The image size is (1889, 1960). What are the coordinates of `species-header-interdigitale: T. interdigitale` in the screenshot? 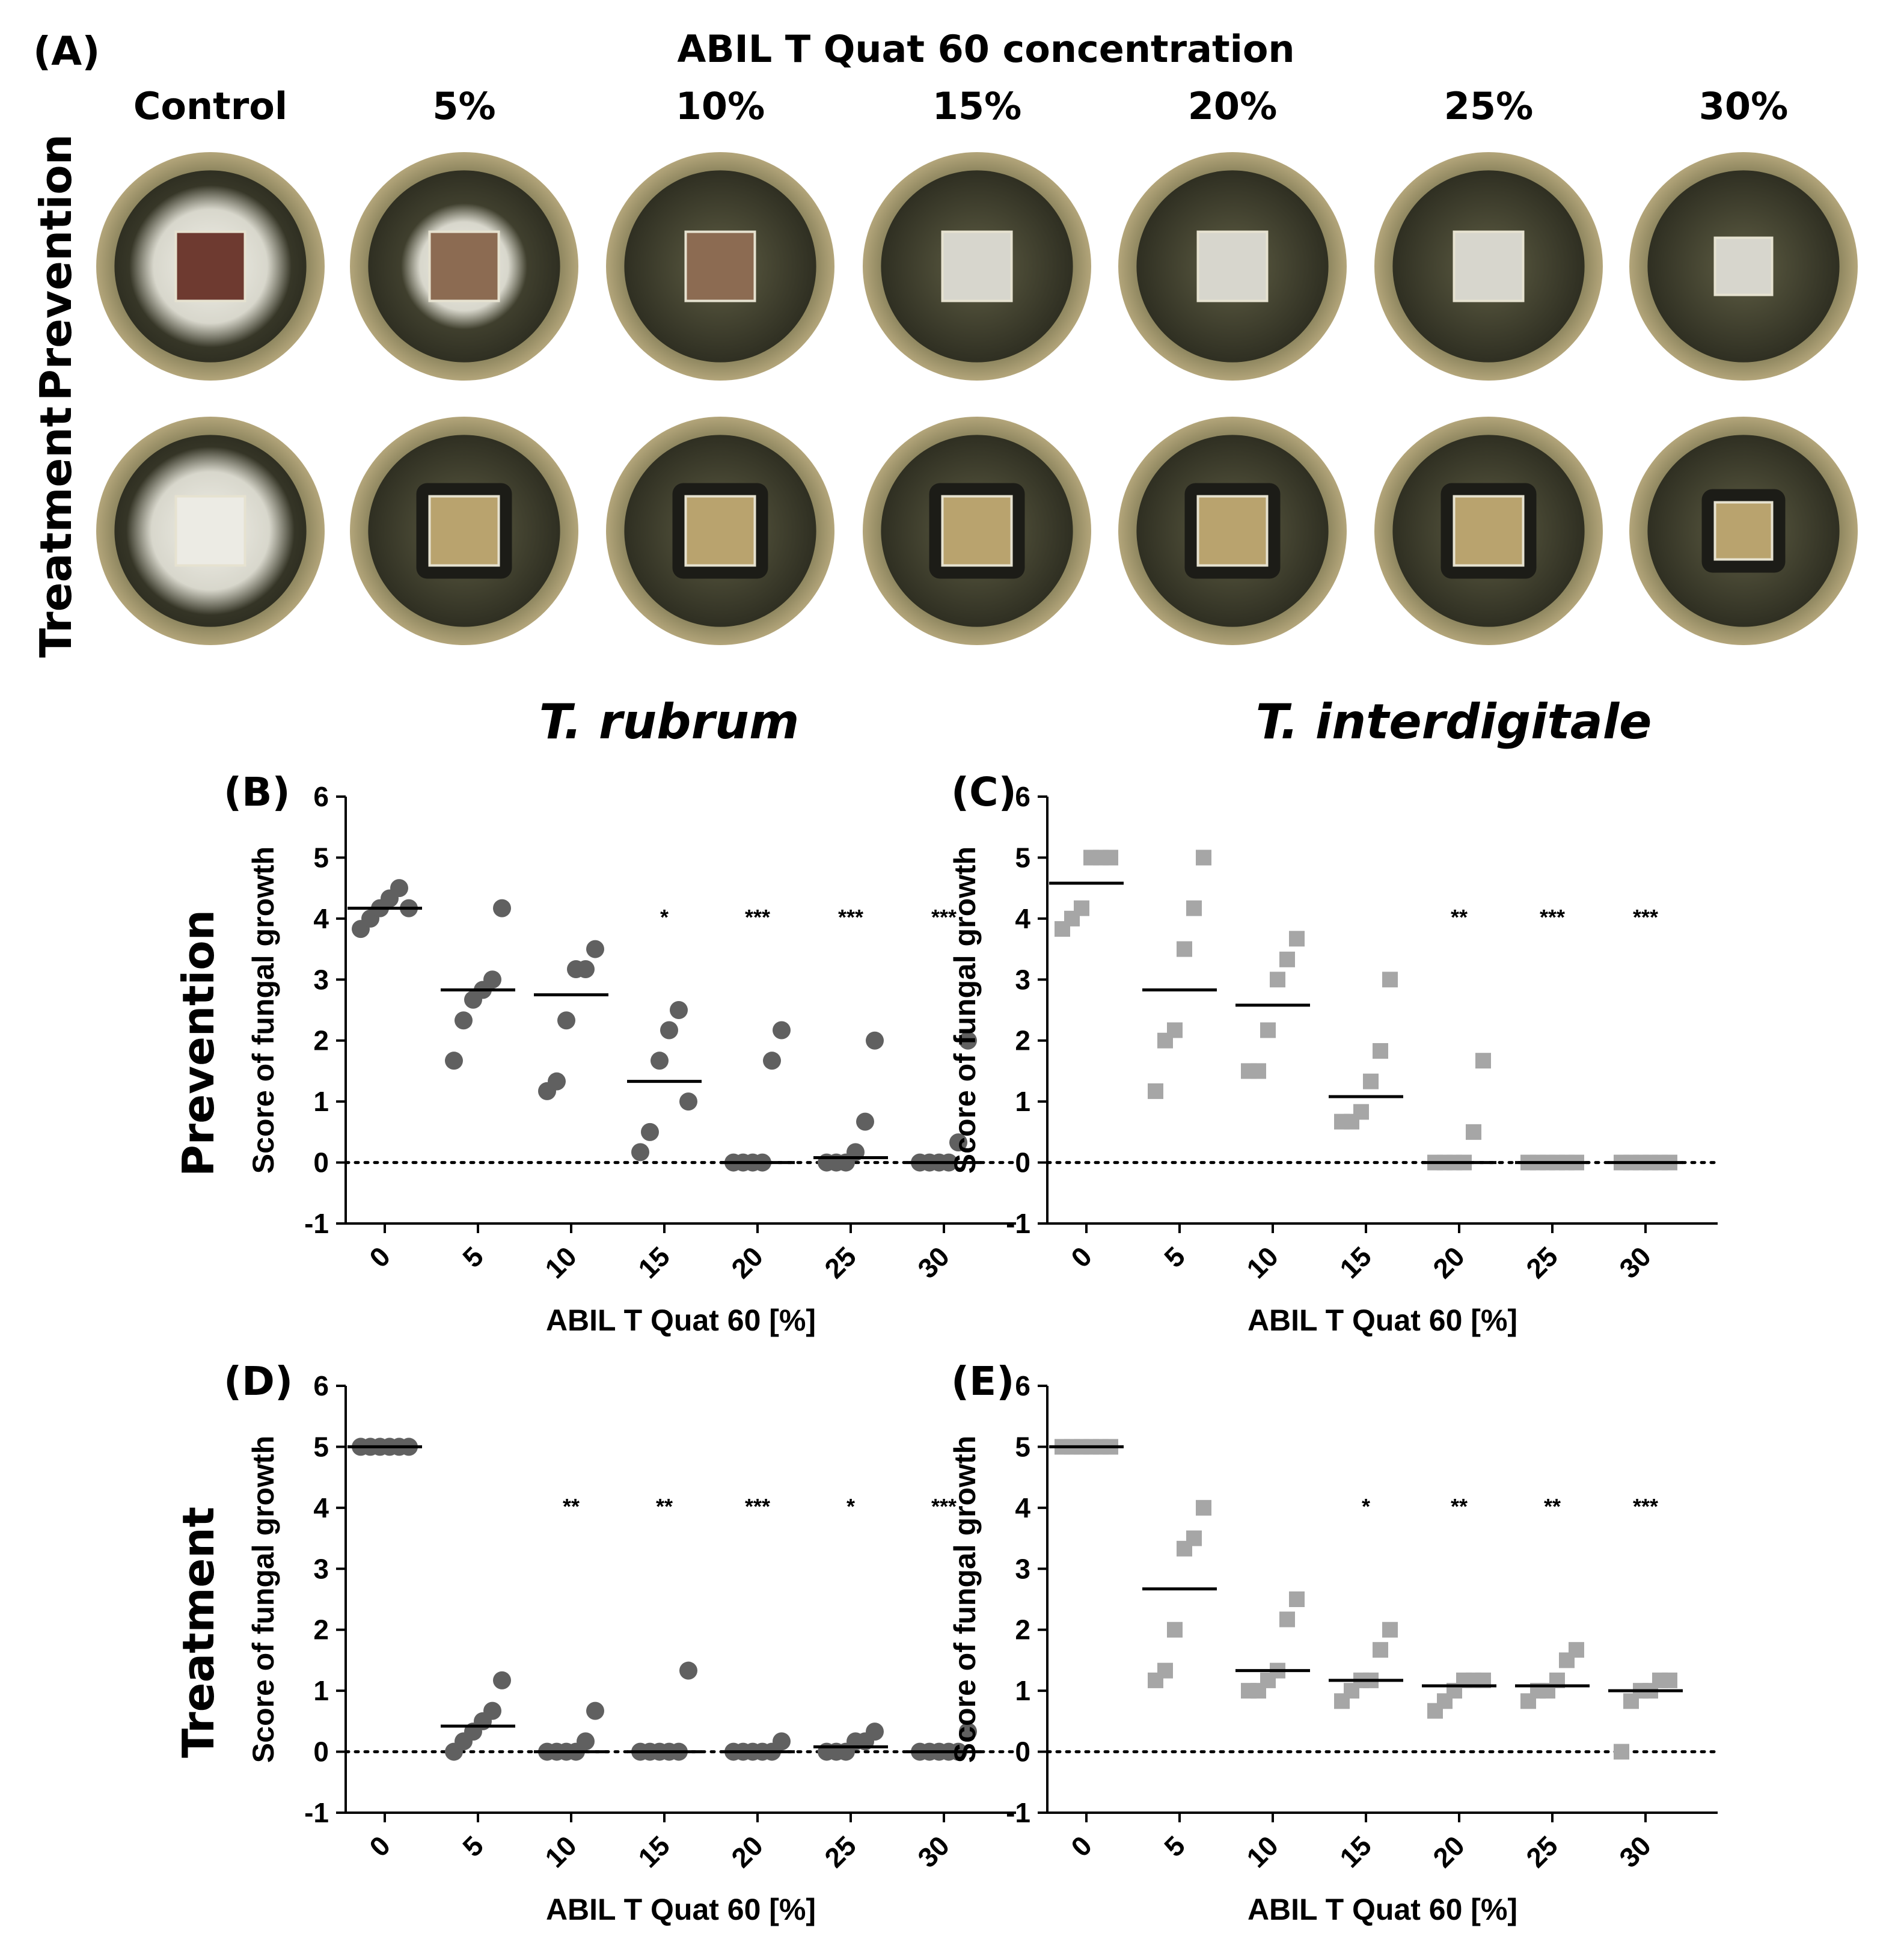 It's located at (1454, 722).